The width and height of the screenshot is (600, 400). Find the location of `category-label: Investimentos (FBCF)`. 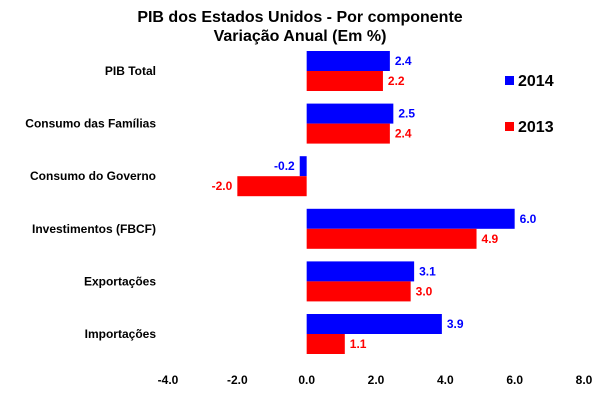

category-label: Investimentos (FBCF) is located at coordinates (94, 229).